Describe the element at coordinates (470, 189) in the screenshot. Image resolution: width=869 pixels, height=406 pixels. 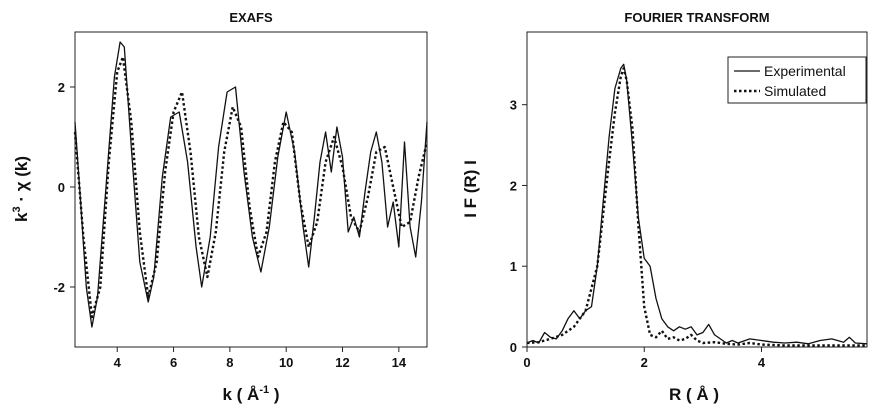
I see `fourier-y-axis-label: I F (R) I` at that location.